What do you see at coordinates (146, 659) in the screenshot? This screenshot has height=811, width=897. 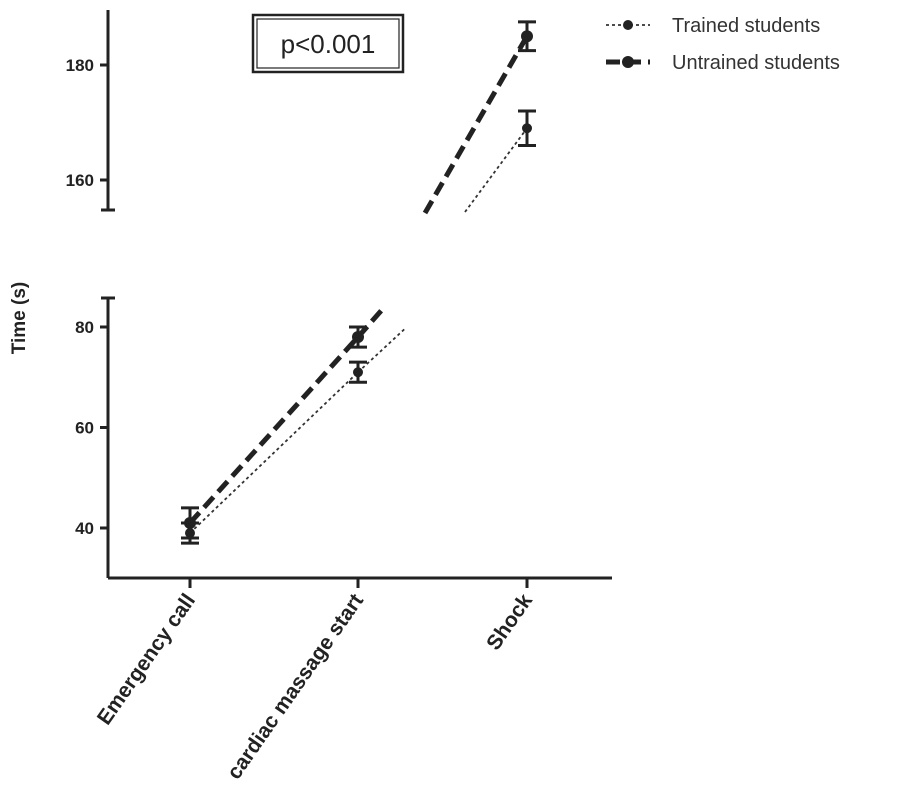 I see `x-tick-label: Emergency call` at bounding box center [146, 659].